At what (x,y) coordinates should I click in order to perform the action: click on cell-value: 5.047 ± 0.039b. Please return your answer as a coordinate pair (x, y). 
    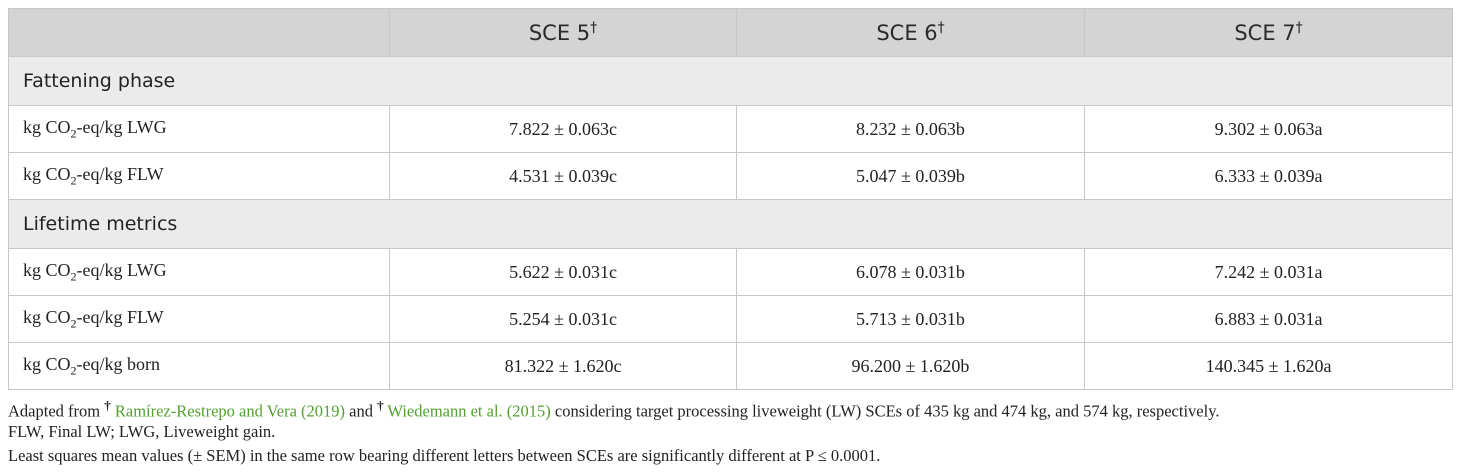
    Looking at the image, I should click on (910, 176).